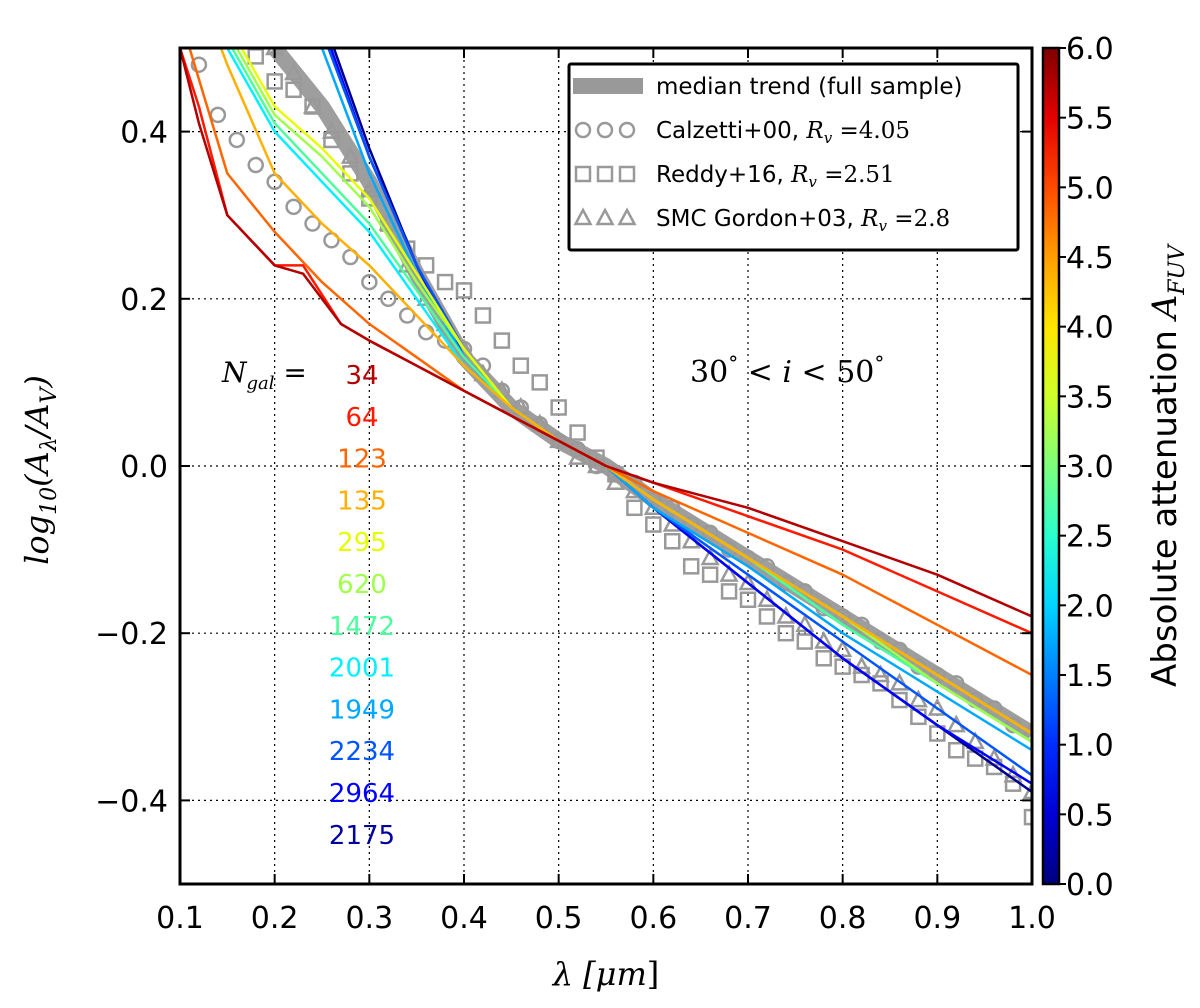  Describe the element at coordinates (1090, 188) in the screenshot. I see `colorbar-tick-label: 5.0` at that location.